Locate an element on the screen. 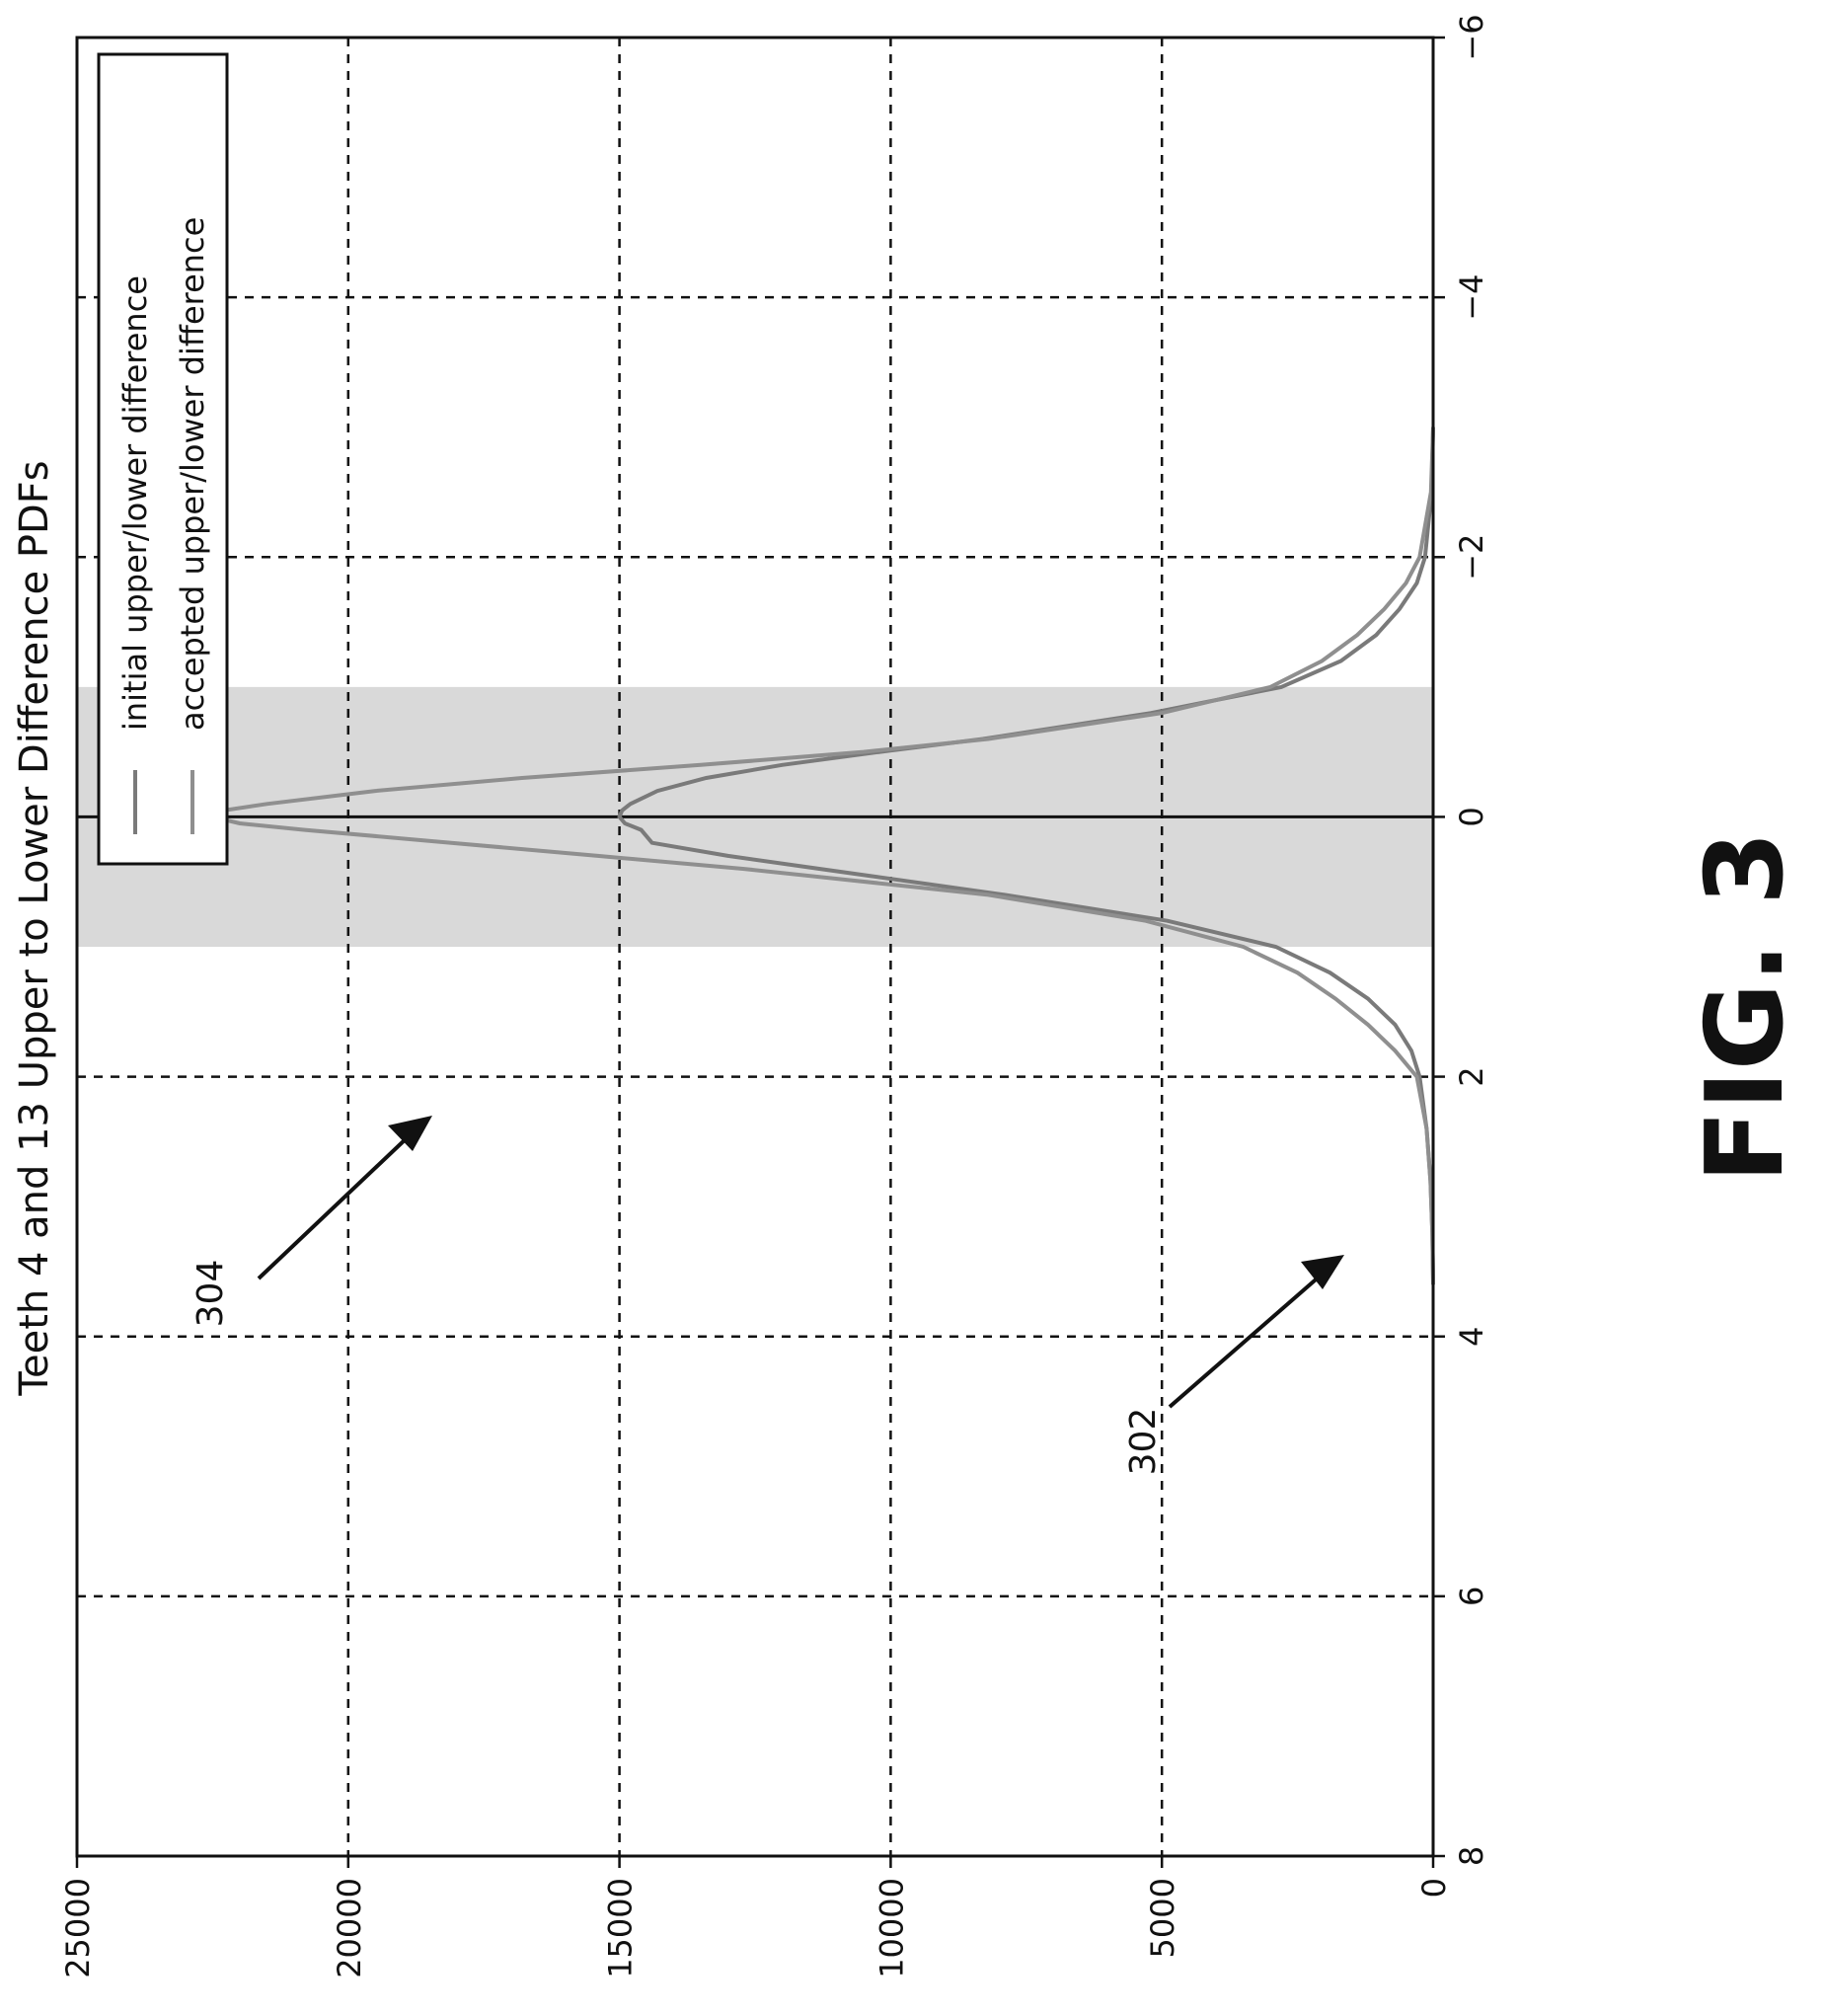 This screenshot has height=2016, width=1823. x-tick-label: 6 is located at coordinates (1472, 1596).